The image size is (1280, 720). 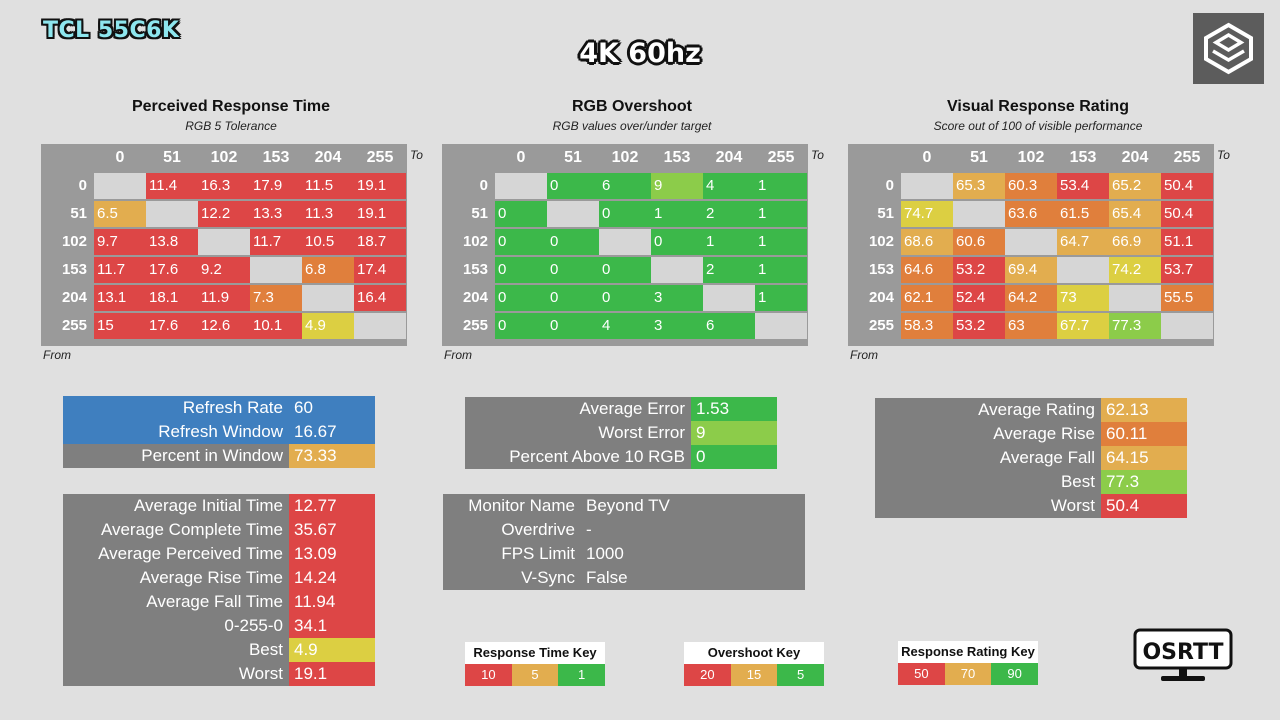 What do you see at coordinates (1135, 242) in the screenshot?
I see `heatmap-cell: 66.9` at bounding box center [1135, 242].